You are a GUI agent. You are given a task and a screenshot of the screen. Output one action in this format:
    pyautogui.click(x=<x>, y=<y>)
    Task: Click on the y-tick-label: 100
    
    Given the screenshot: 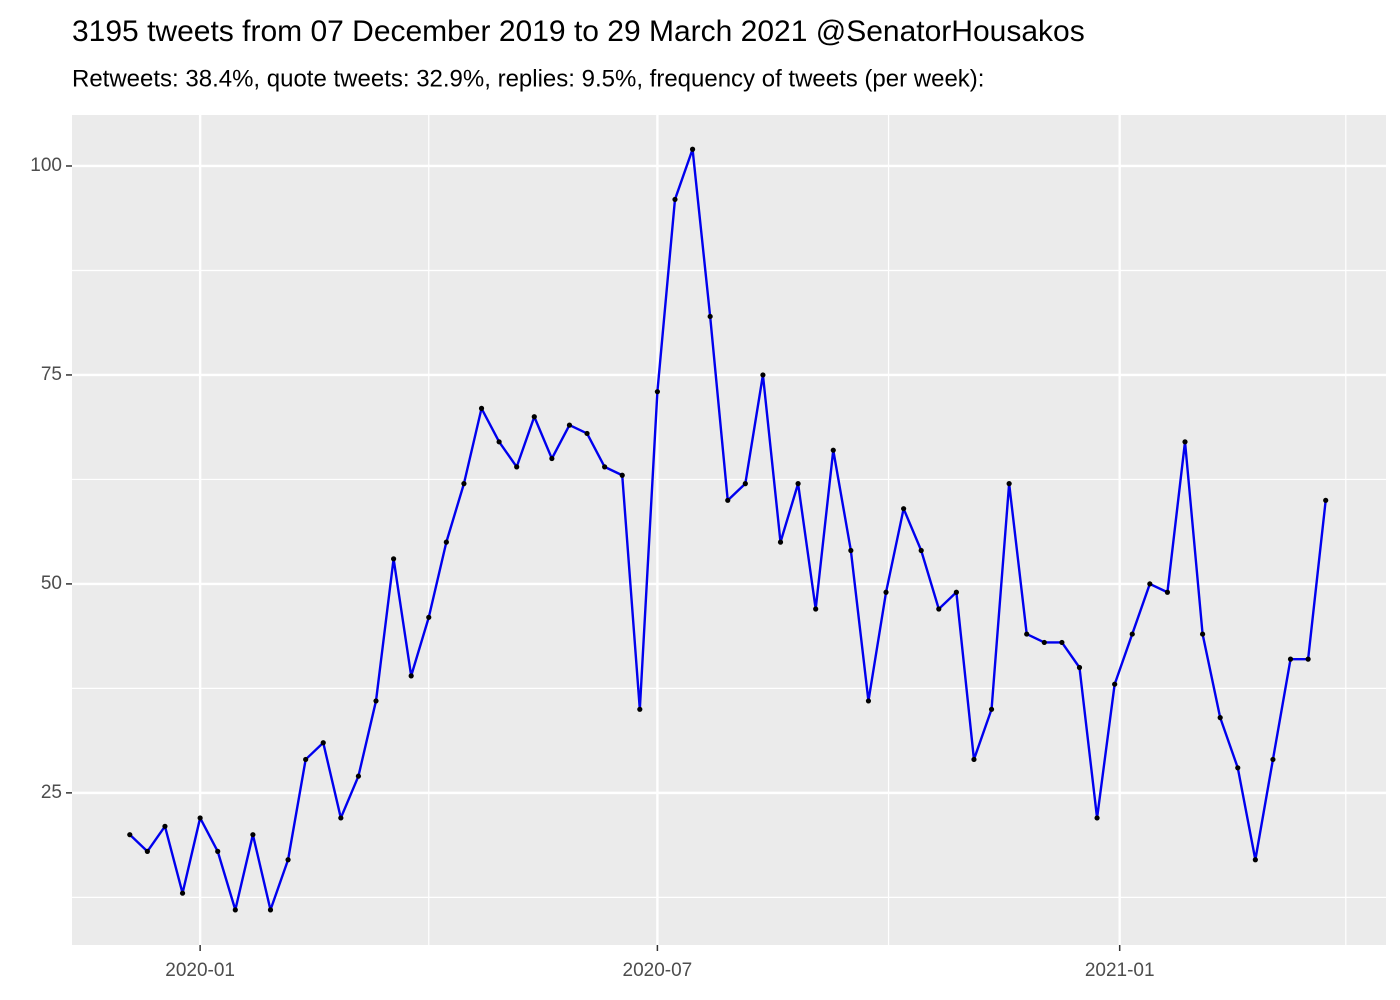 What is the action you would take?
    pyautogui.click(x=46, y=165)
    